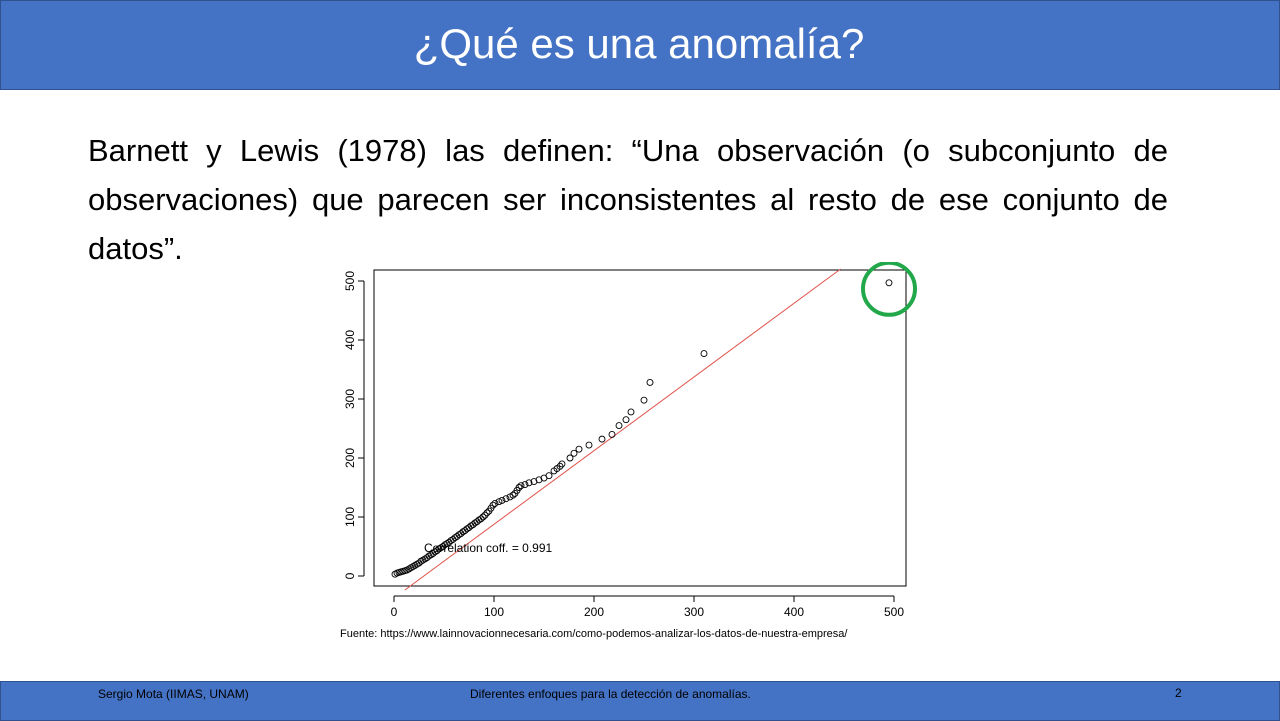 The height and width of the screenshot is (721, 1280). What do you see at coordinates (1178, 693) in the screenshot?
I see `page-number: 2` at bounding box center [1178, 693].